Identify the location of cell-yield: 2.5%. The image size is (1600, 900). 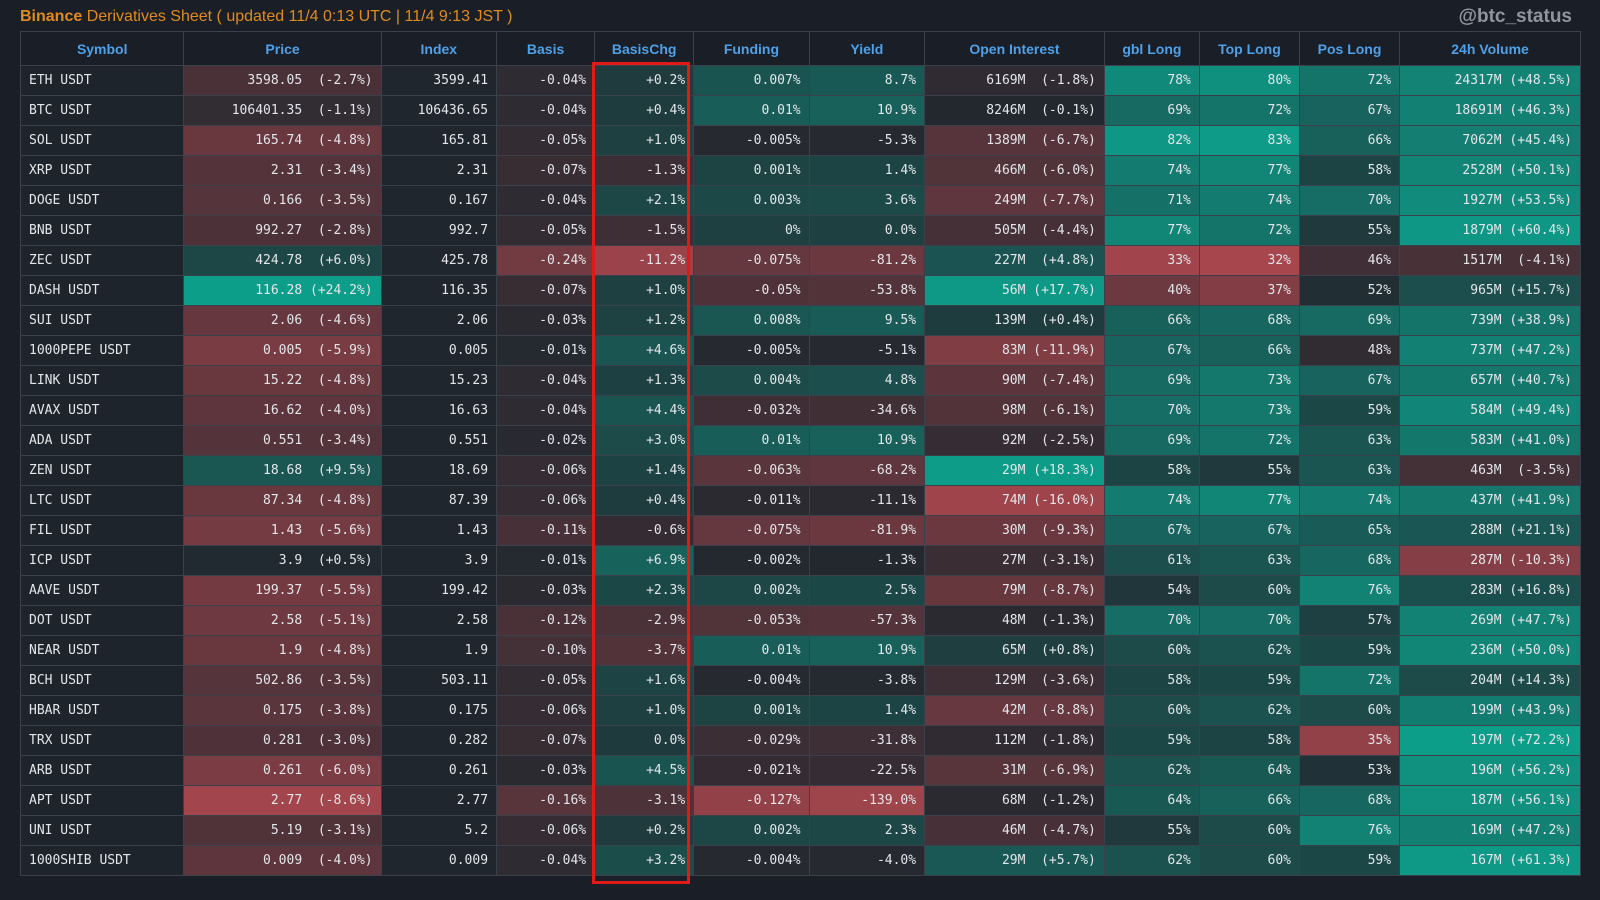
(867, 590).